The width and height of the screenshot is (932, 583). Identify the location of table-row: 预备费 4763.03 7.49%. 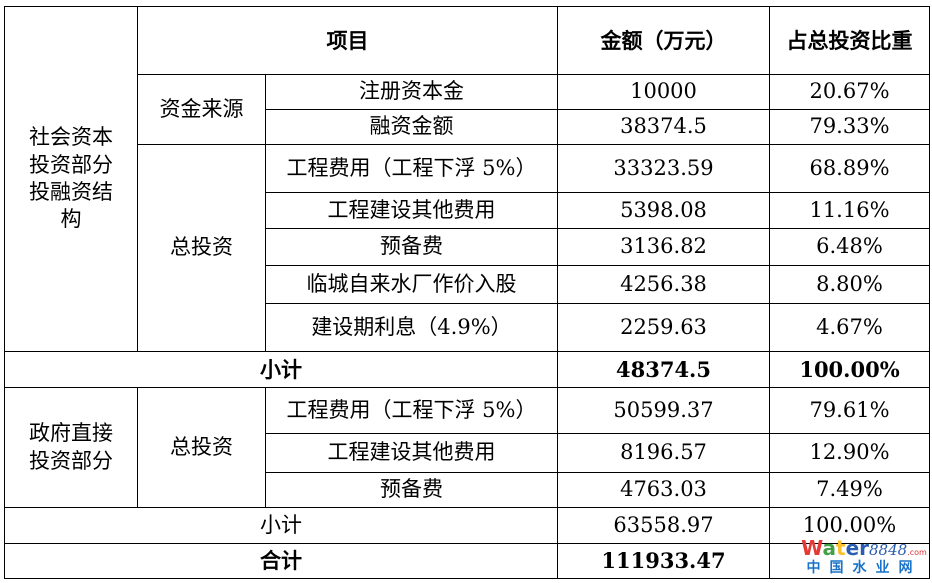
(467, 490).